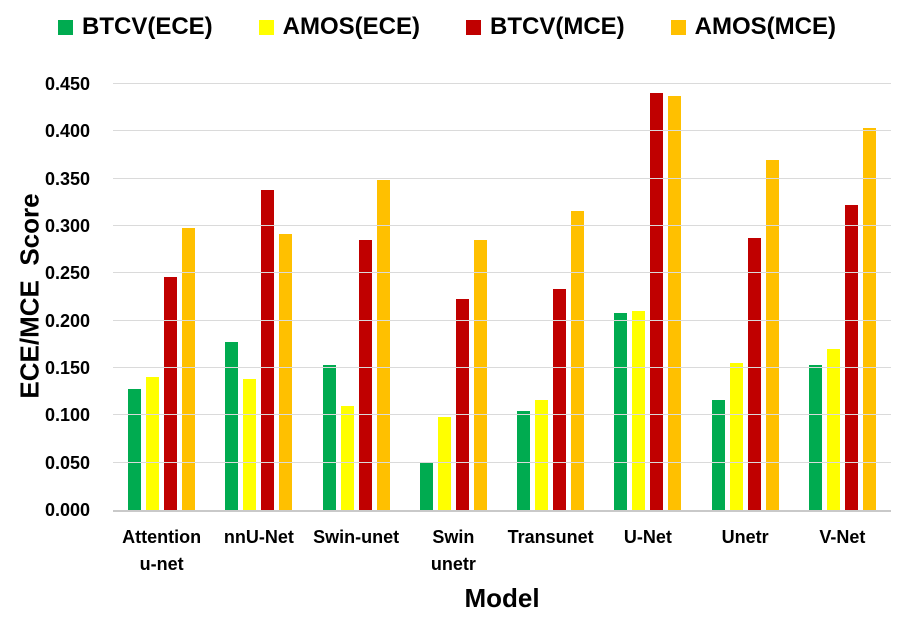  What do you see at coordinates (258, 297) in the screenshot?
I see `bar-group-nnu-net` at bounding box center [258, 297].